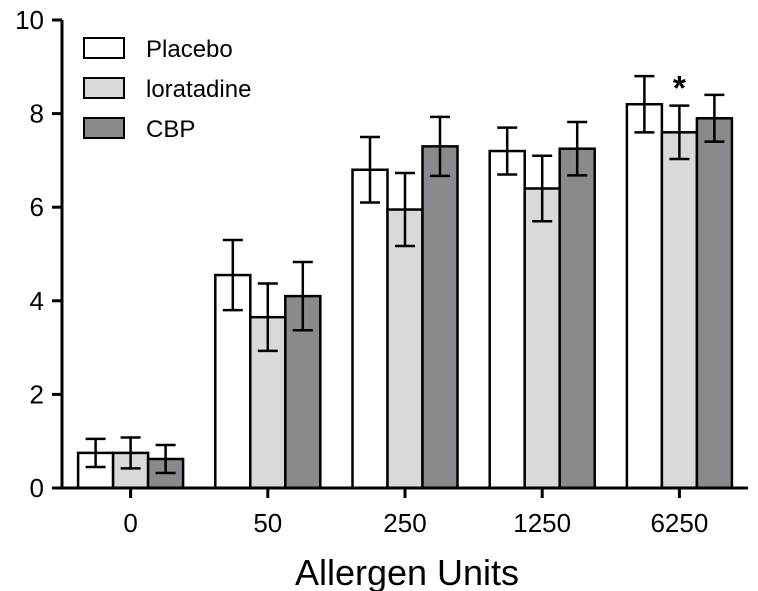  What do you see at coordinates (679, 523) in the screenshot?
I see `x-tick-label-6250: 6250` at bounding box center [679, 523].